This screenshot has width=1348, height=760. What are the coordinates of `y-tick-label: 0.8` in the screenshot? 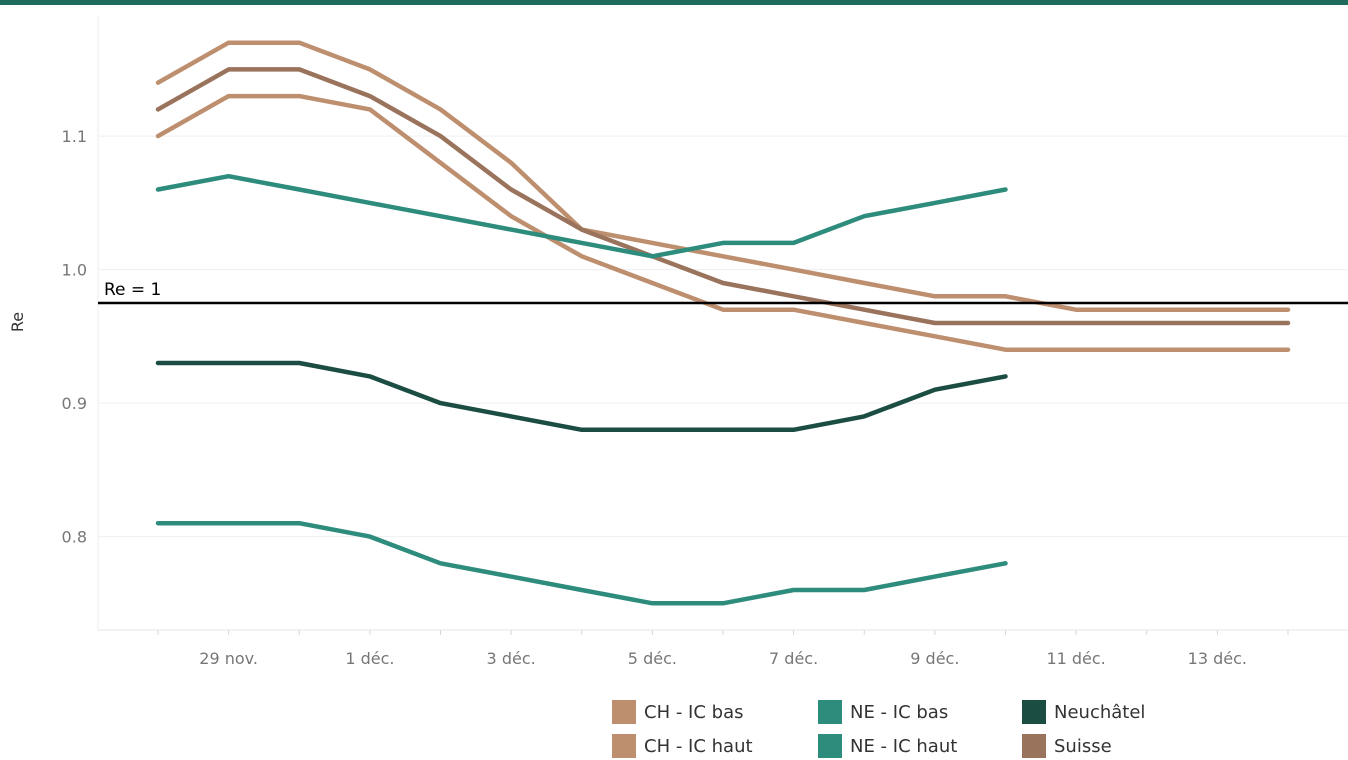 It's located at (74, 537).